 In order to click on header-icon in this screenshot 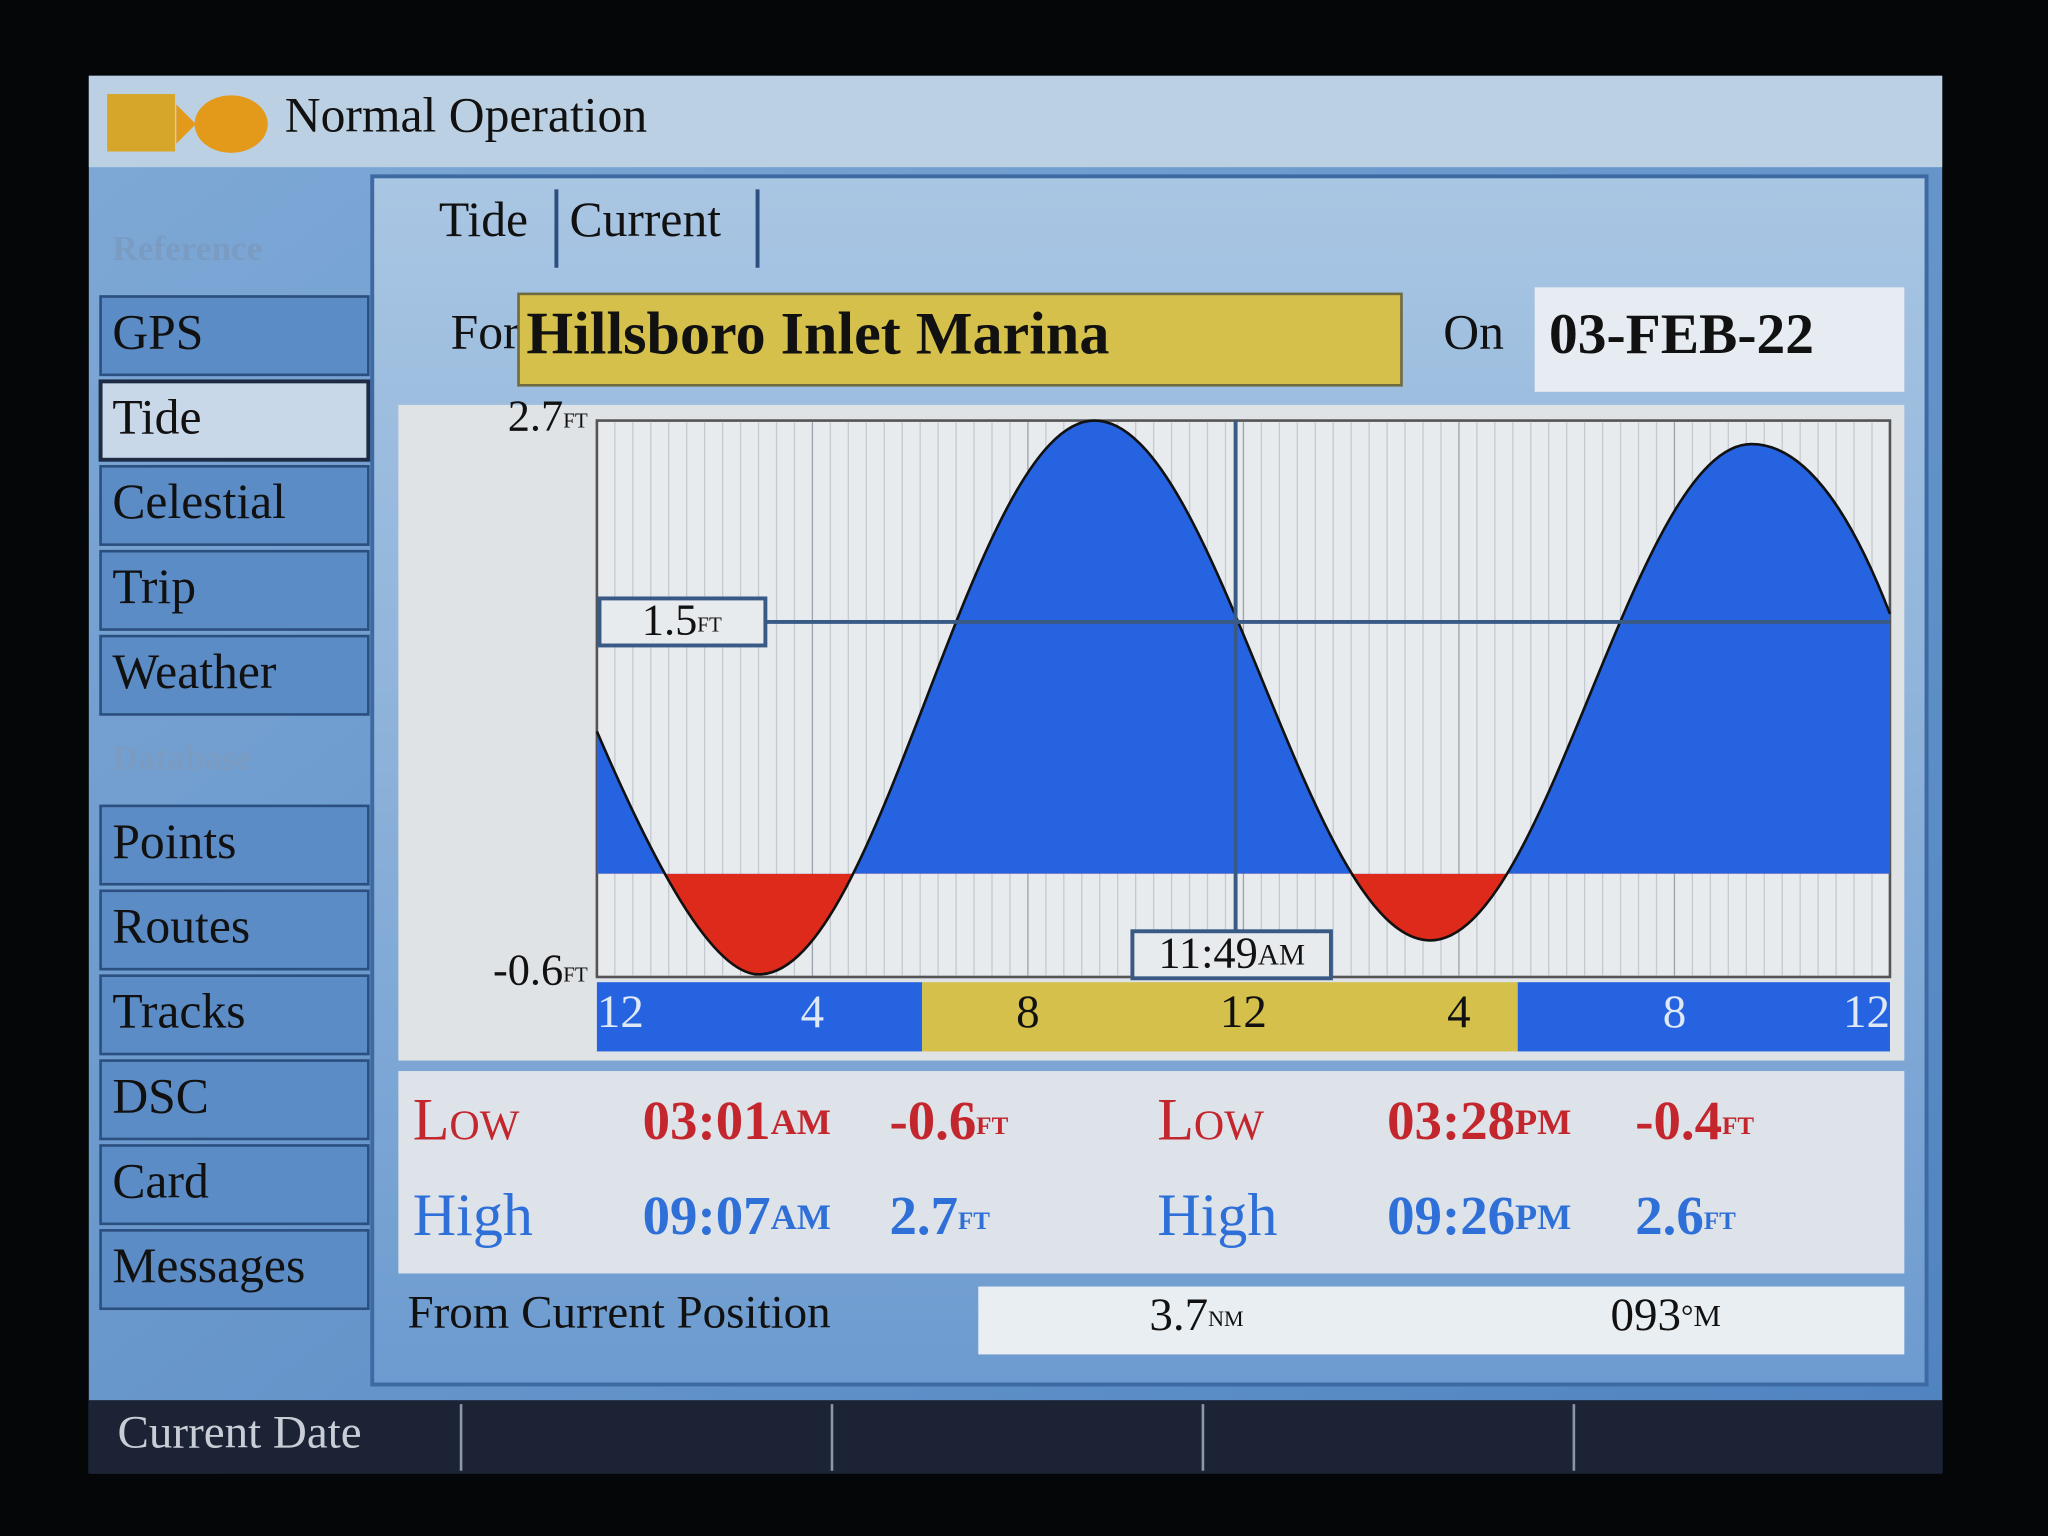, I will do `click(141, 123)`.